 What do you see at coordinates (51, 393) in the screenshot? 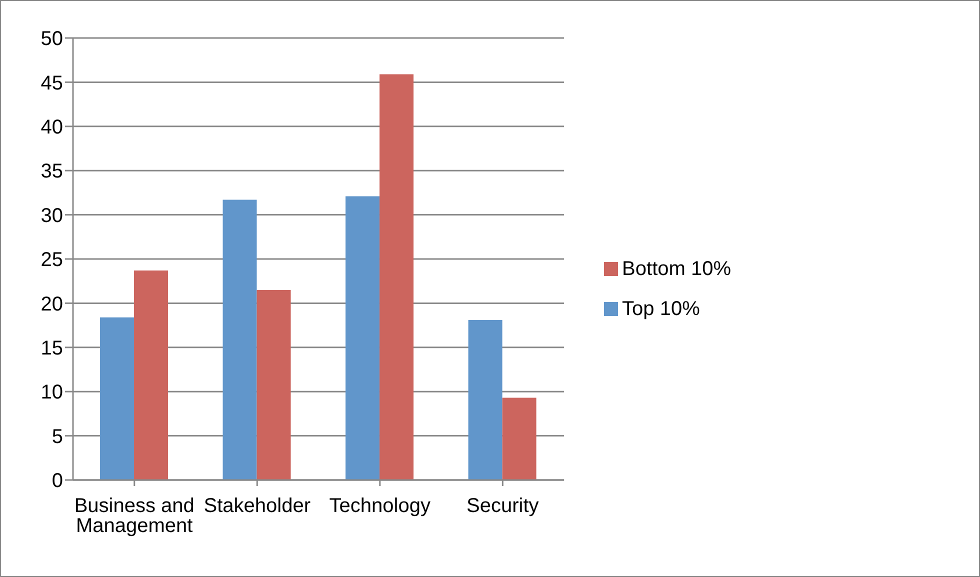
I see `y-tick-label: 10` at bounding box center [51, 393].